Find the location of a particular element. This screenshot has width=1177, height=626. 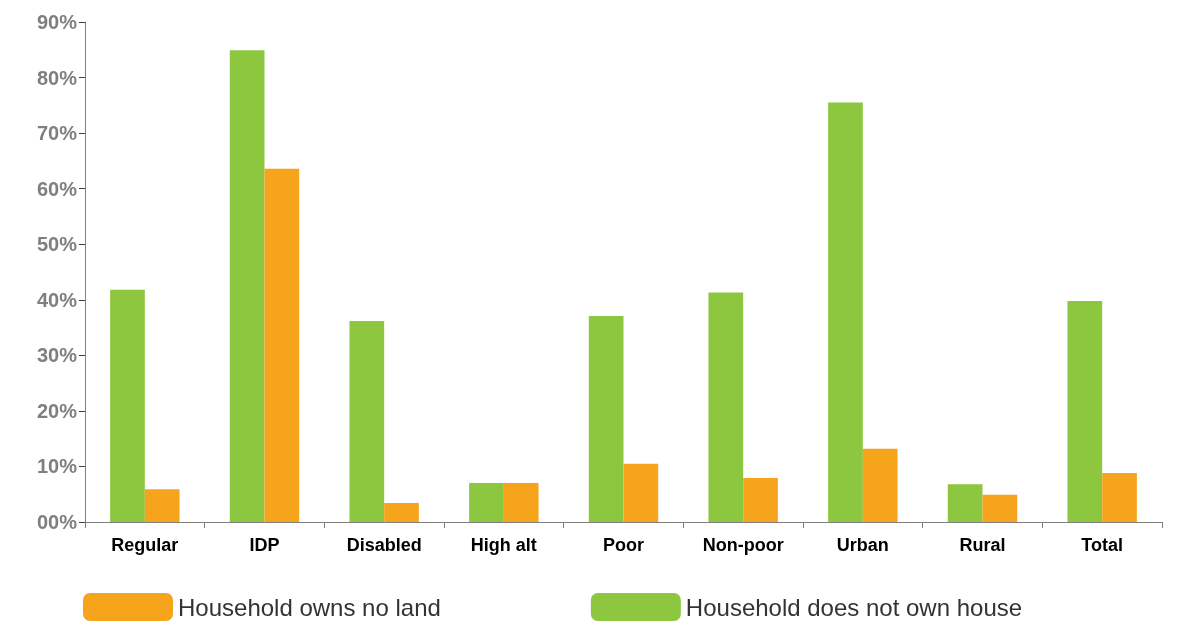

x-tick-label: Disabled is located at coordinates (384, 545).